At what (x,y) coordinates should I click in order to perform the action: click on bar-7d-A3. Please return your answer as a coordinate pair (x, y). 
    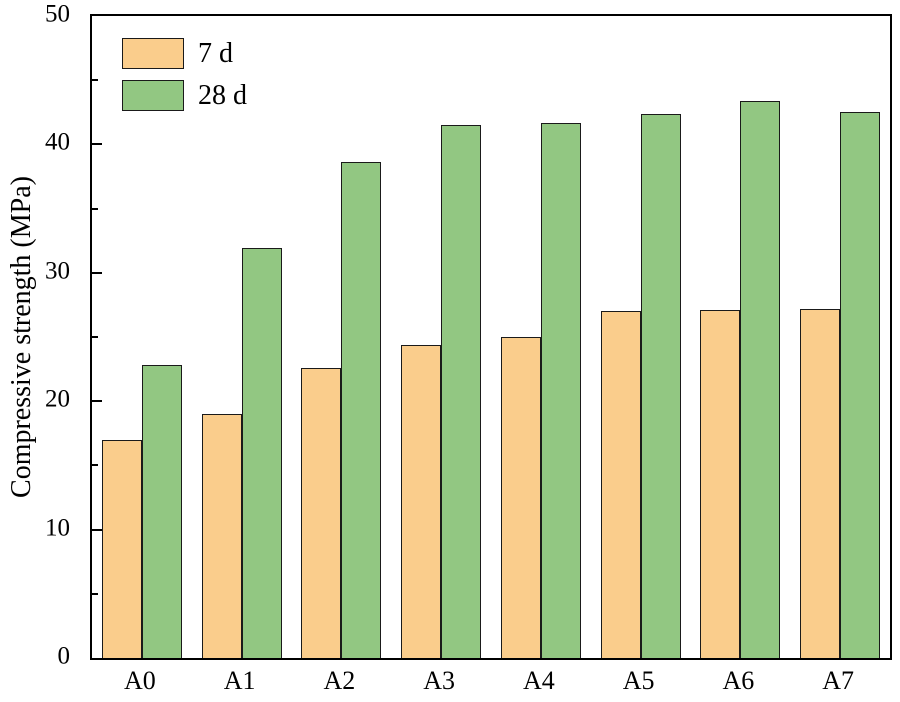
    Looking at the image, I should click on (421, 501).